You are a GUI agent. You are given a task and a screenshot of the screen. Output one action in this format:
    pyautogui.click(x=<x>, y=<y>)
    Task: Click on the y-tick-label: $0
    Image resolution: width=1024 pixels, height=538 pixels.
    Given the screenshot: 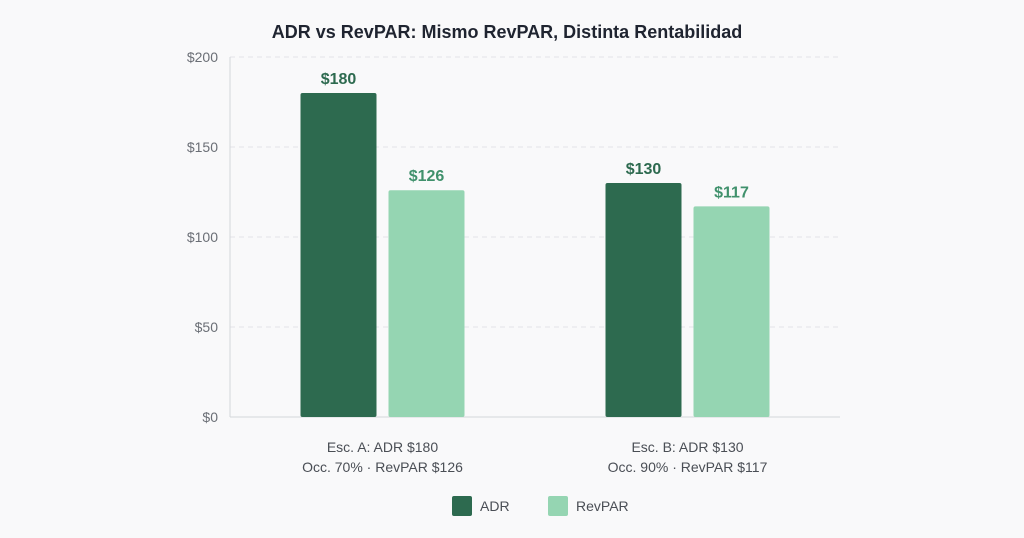 What is the action you would take?
    pyautogui.click(x=210, y=417)
    